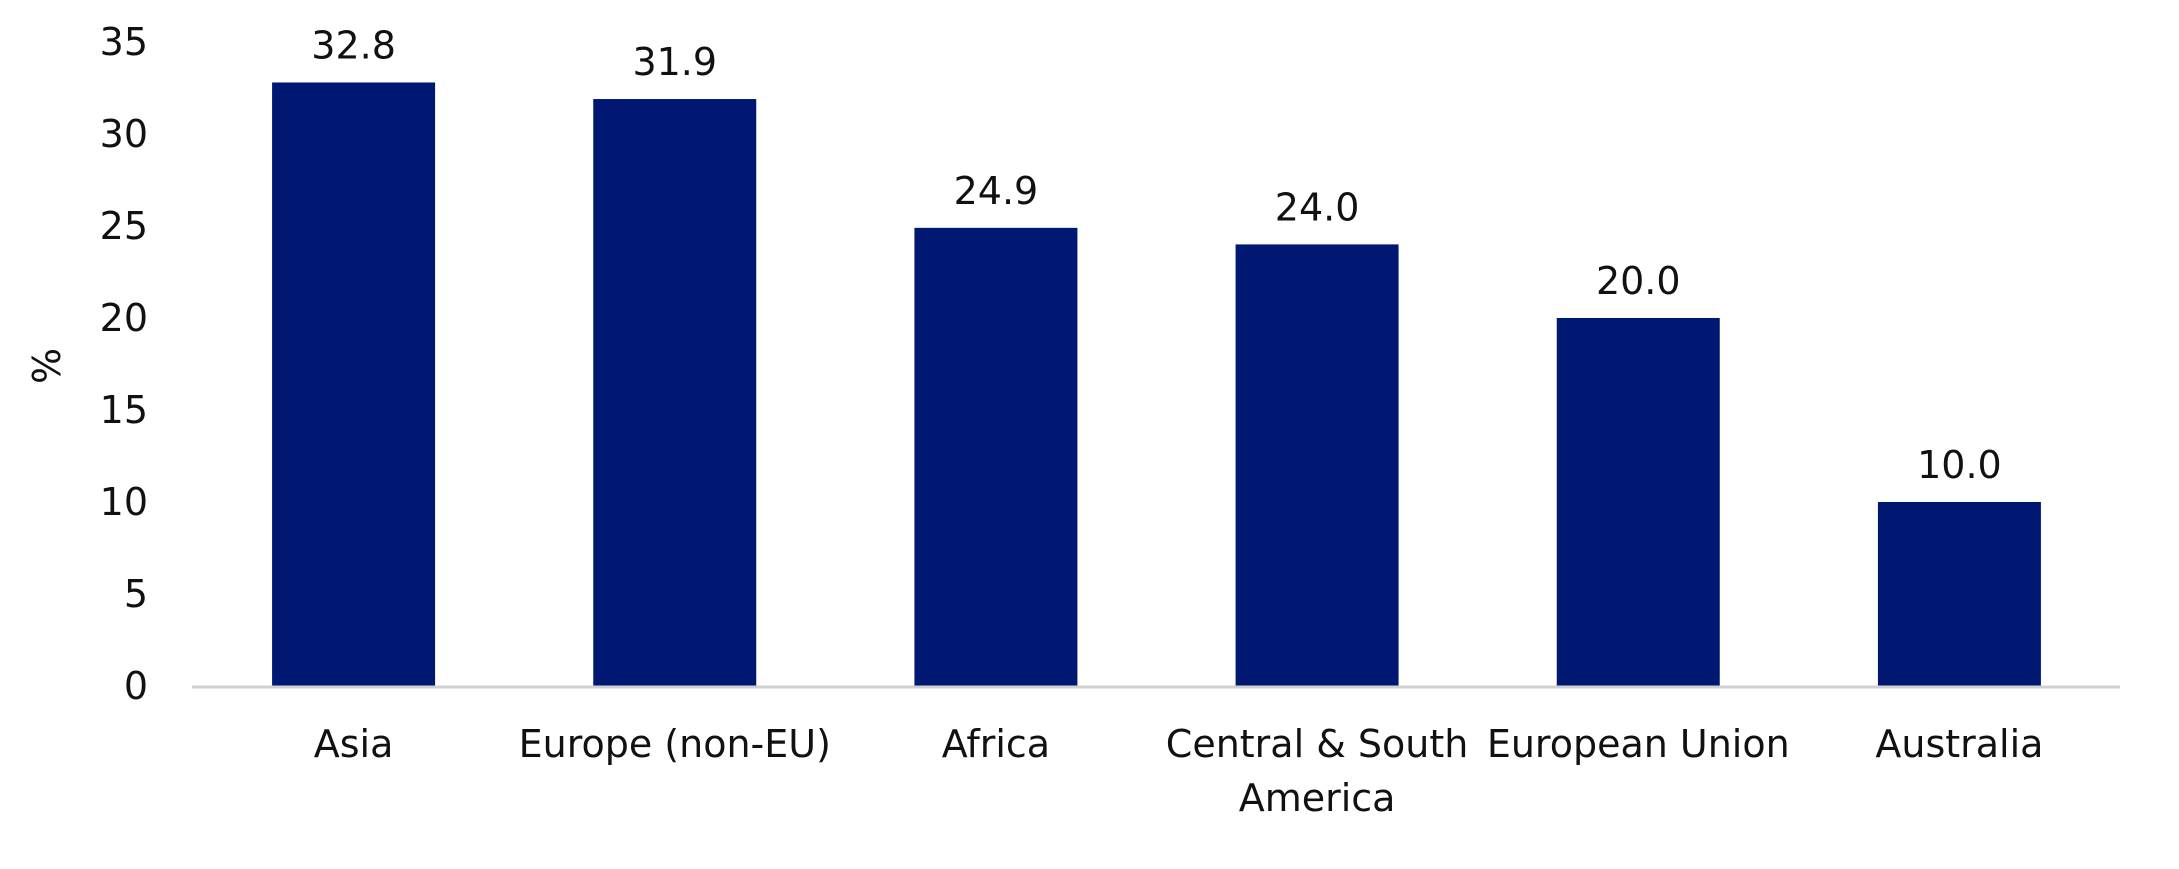 The image size is (2179, 869). What do you see at coordinates (47, 366) in the screenshot?
I see `y-axis-title: %` at bounding box center [47, 366].